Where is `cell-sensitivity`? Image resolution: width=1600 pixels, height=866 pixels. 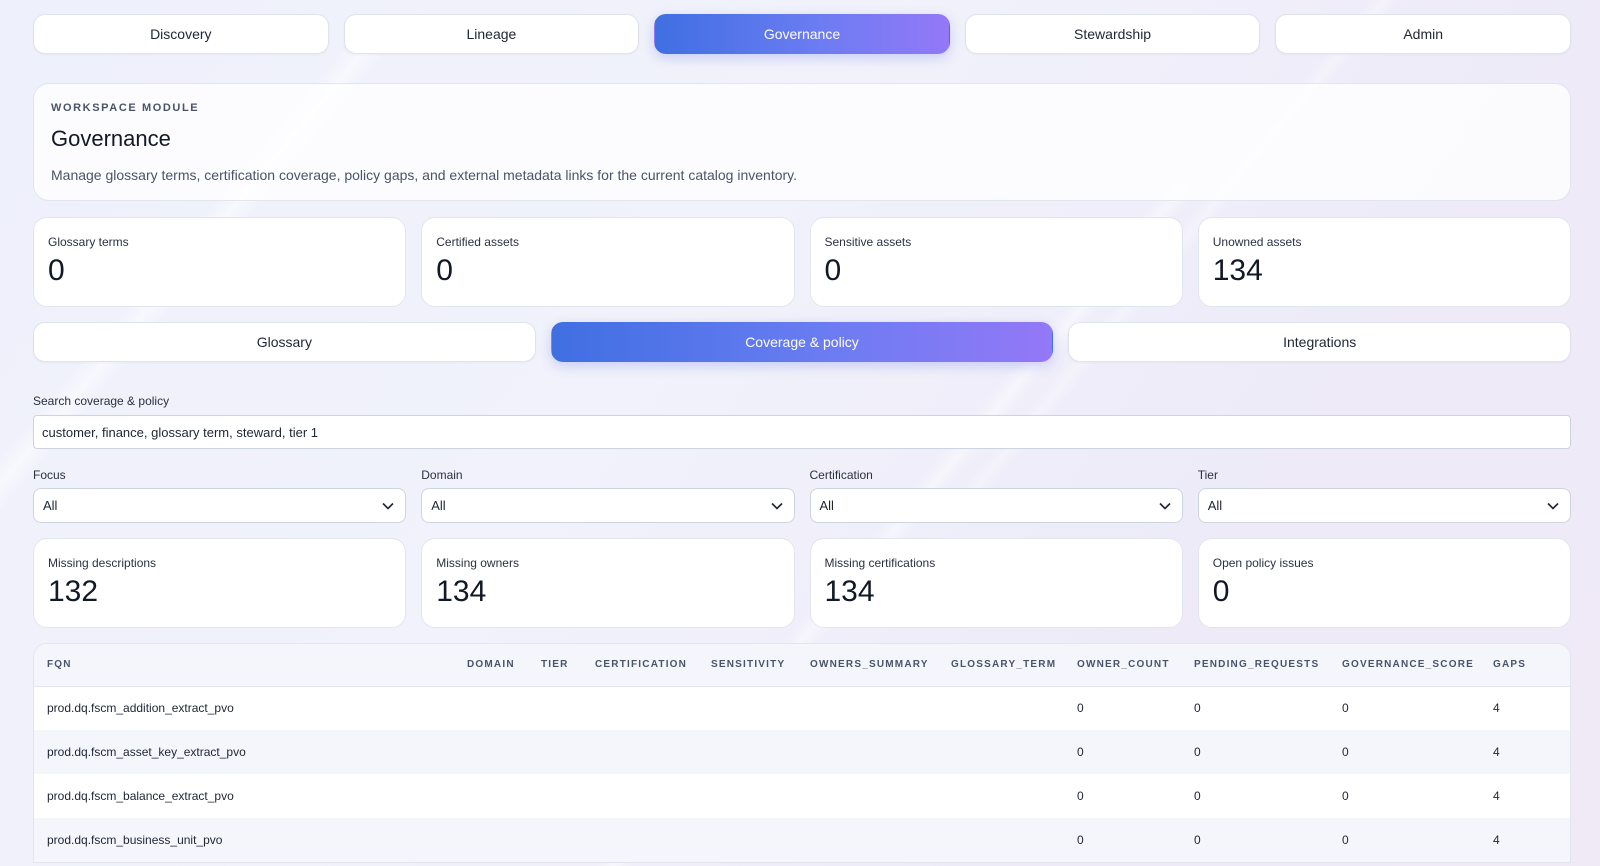 cell-sensitivity is located at coordinates (754, 708).